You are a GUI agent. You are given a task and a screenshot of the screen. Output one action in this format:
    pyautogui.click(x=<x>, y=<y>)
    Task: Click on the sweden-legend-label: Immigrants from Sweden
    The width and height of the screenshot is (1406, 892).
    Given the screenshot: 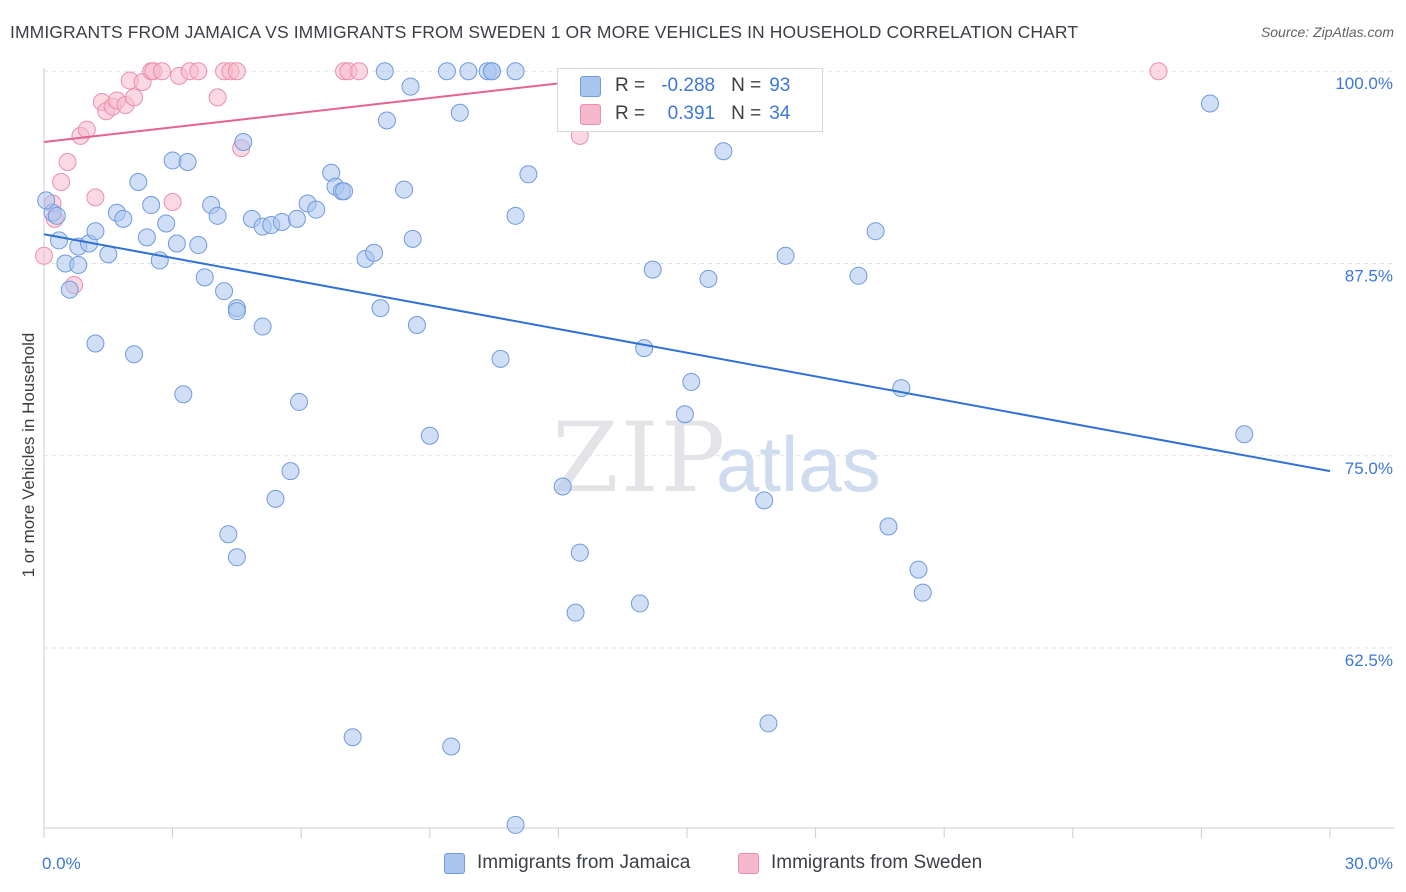 What is the action you would take?
    pyautogui.click(x=877, y=862)
    